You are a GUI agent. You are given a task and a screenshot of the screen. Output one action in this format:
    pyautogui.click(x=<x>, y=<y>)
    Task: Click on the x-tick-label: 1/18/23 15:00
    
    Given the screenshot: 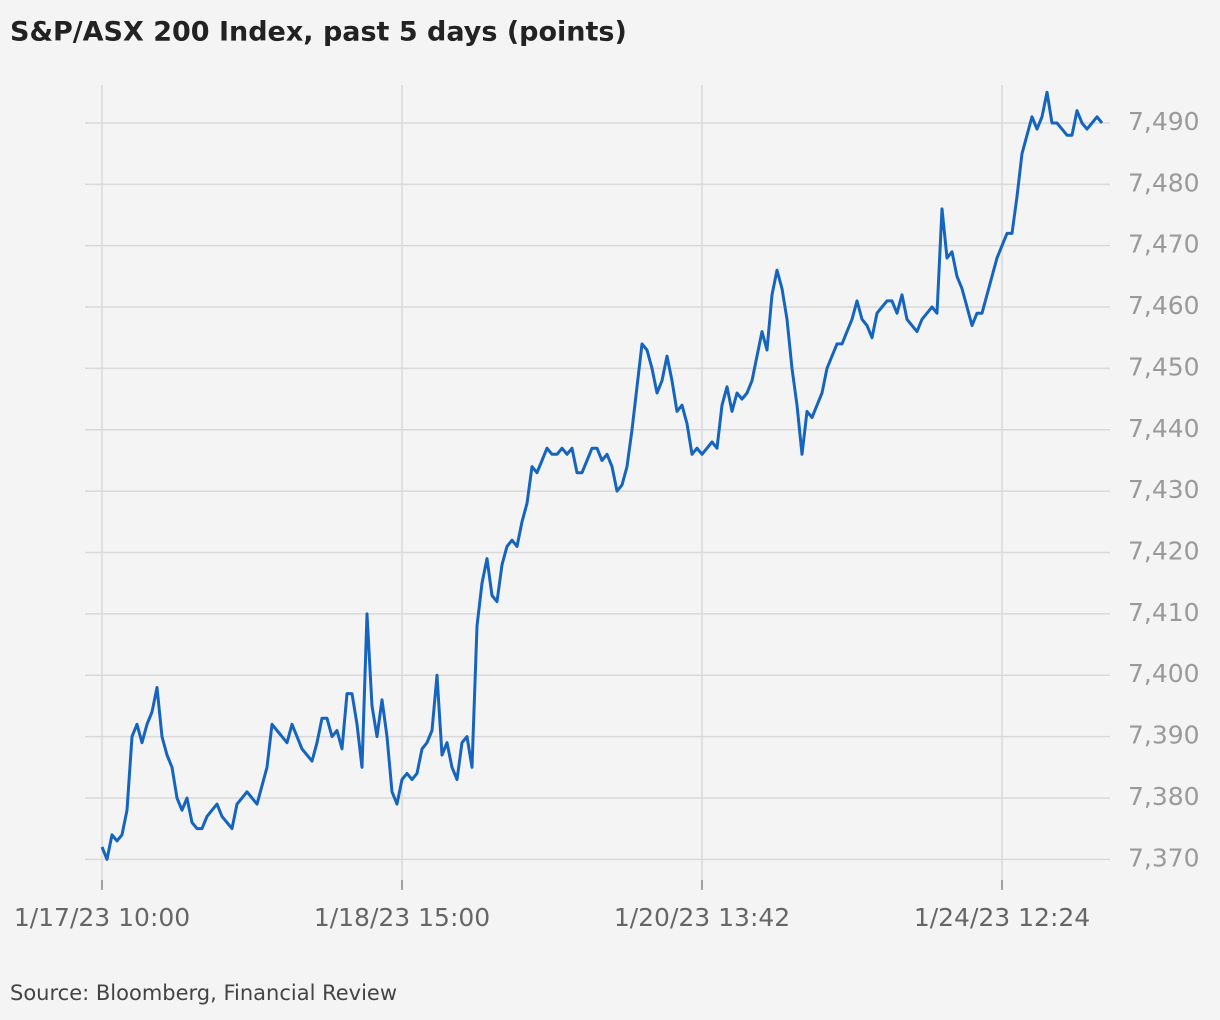 What is the action you would take?
    pyautogui.click(x=402, y=917)
    